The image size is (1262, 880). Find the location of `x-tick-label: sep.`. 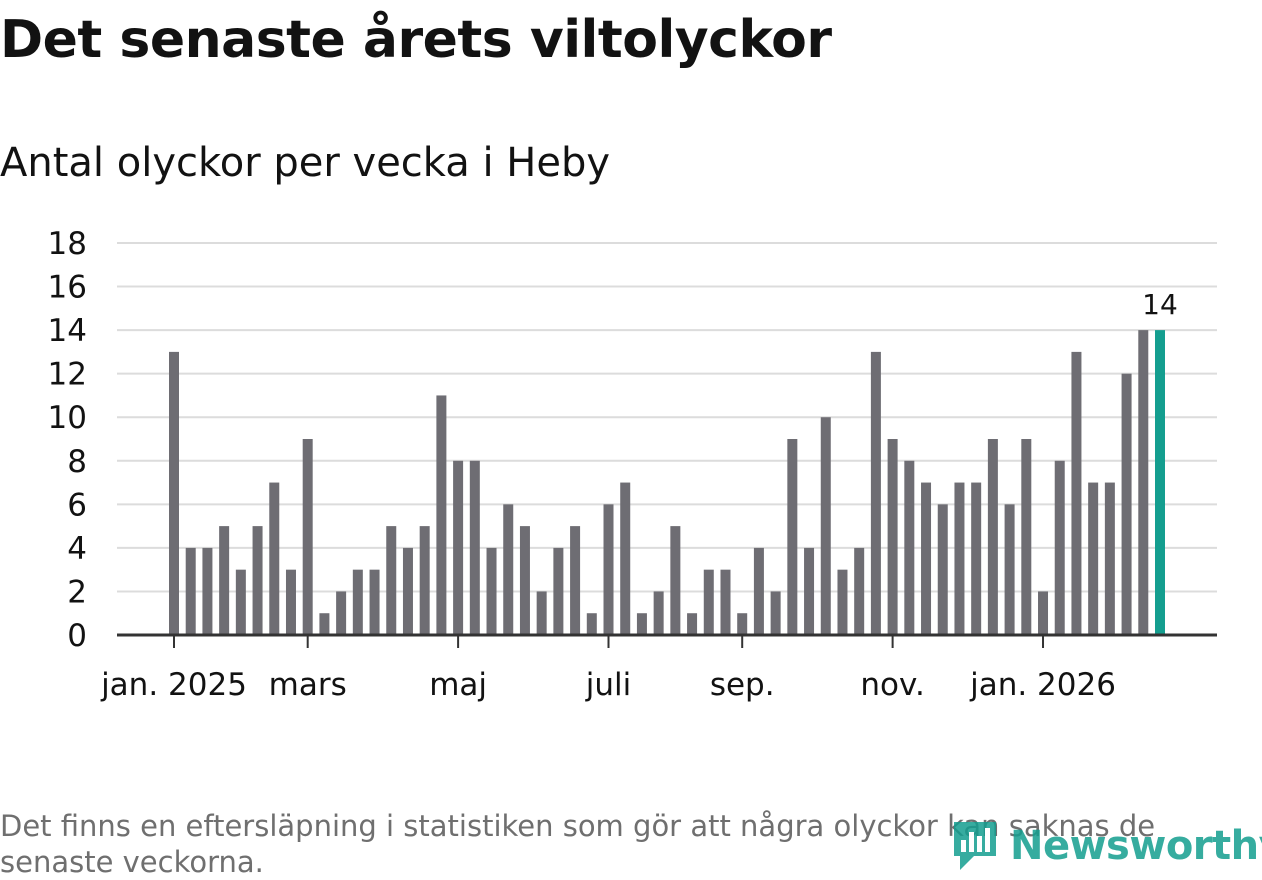

x-tick-label: sep. is located at coordinates (742, 685).